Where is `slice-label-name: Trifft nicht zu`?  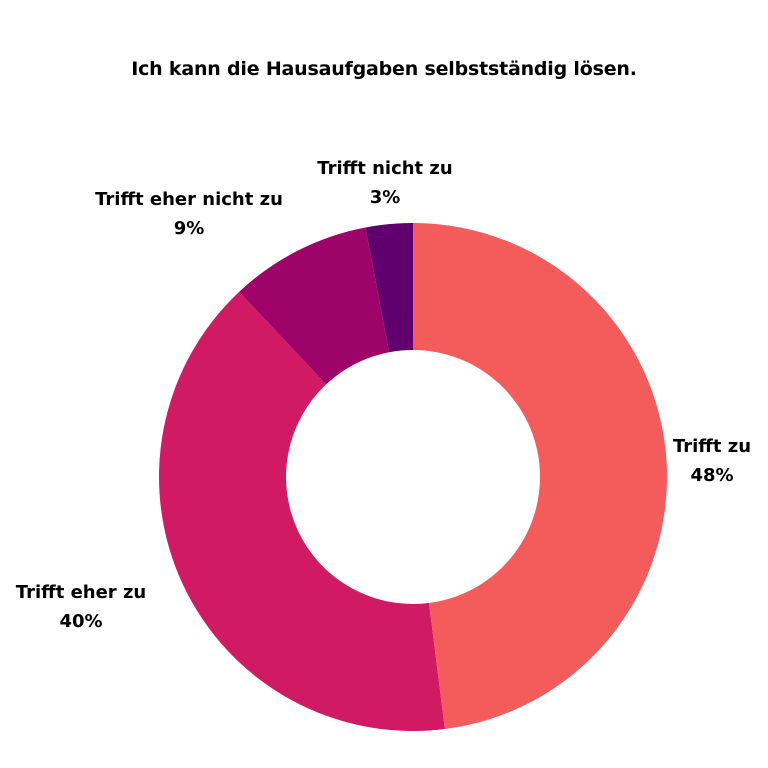 slice-label-name: Trifft nicht zu is located at coordinates (384, 168).